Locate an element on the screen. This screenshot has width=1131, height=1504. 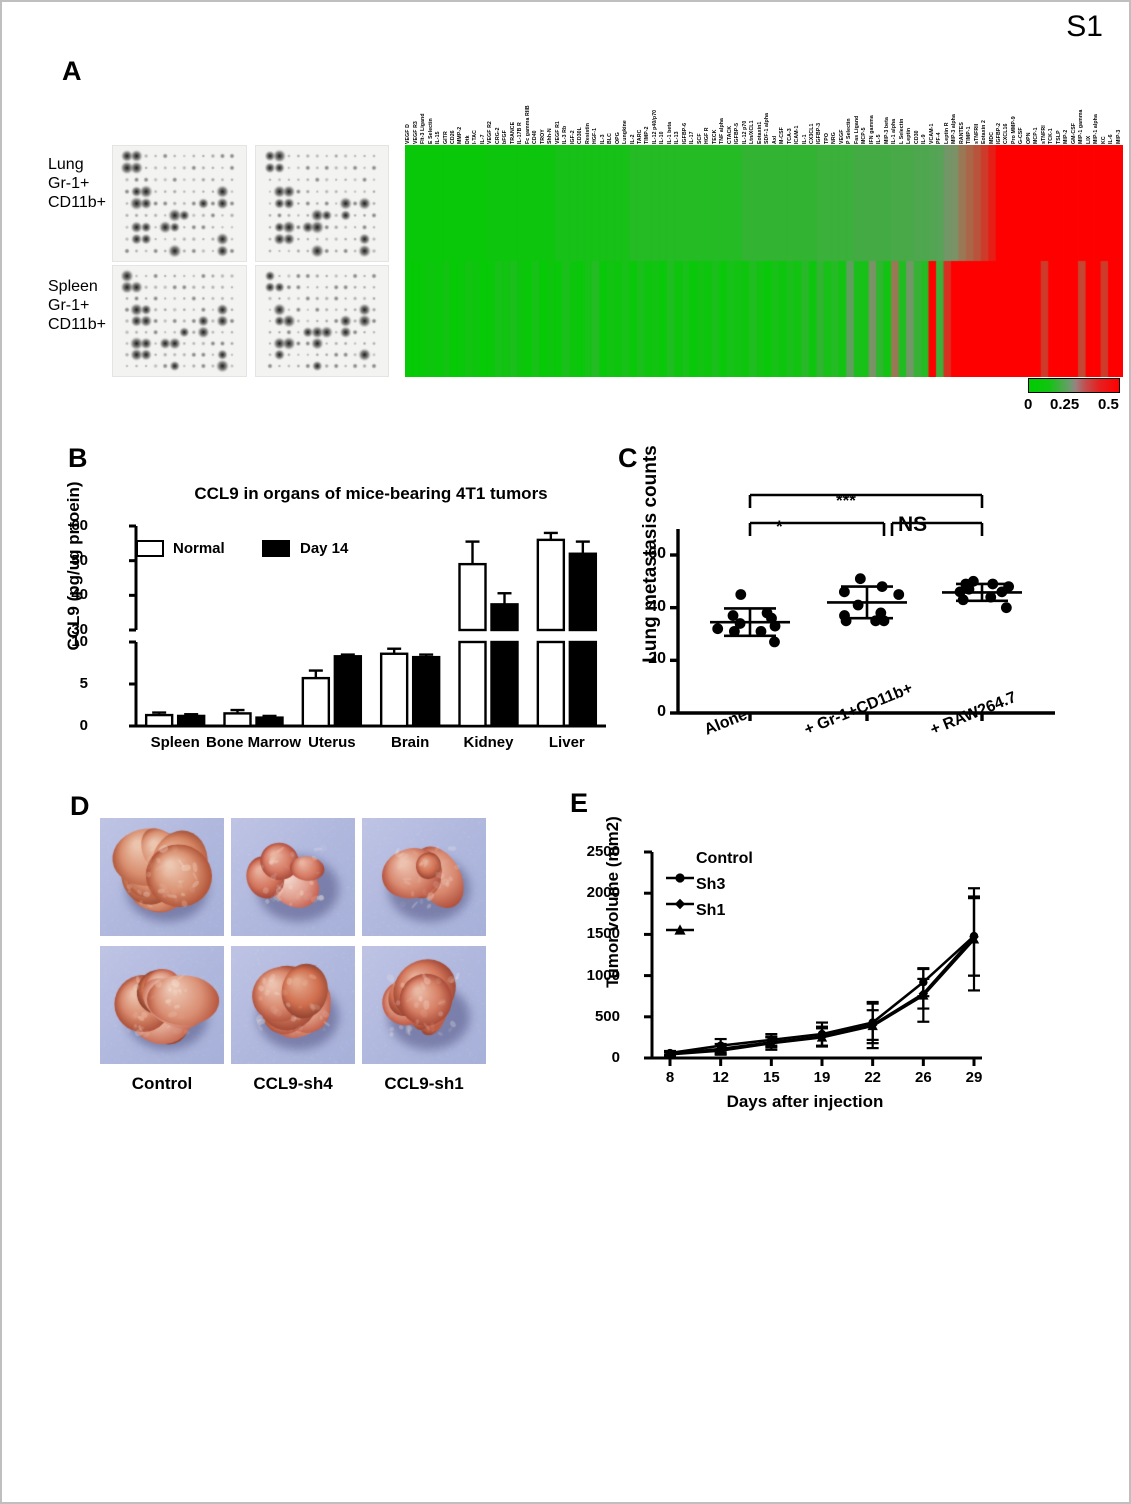
heatmap-col-label: TCA-3 is located at coordinates (789, 136).